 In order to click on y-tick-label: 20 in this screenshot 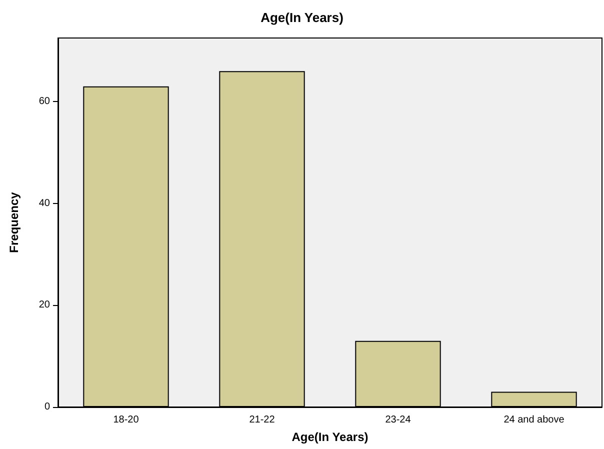, I will do `click(44, 305)`.